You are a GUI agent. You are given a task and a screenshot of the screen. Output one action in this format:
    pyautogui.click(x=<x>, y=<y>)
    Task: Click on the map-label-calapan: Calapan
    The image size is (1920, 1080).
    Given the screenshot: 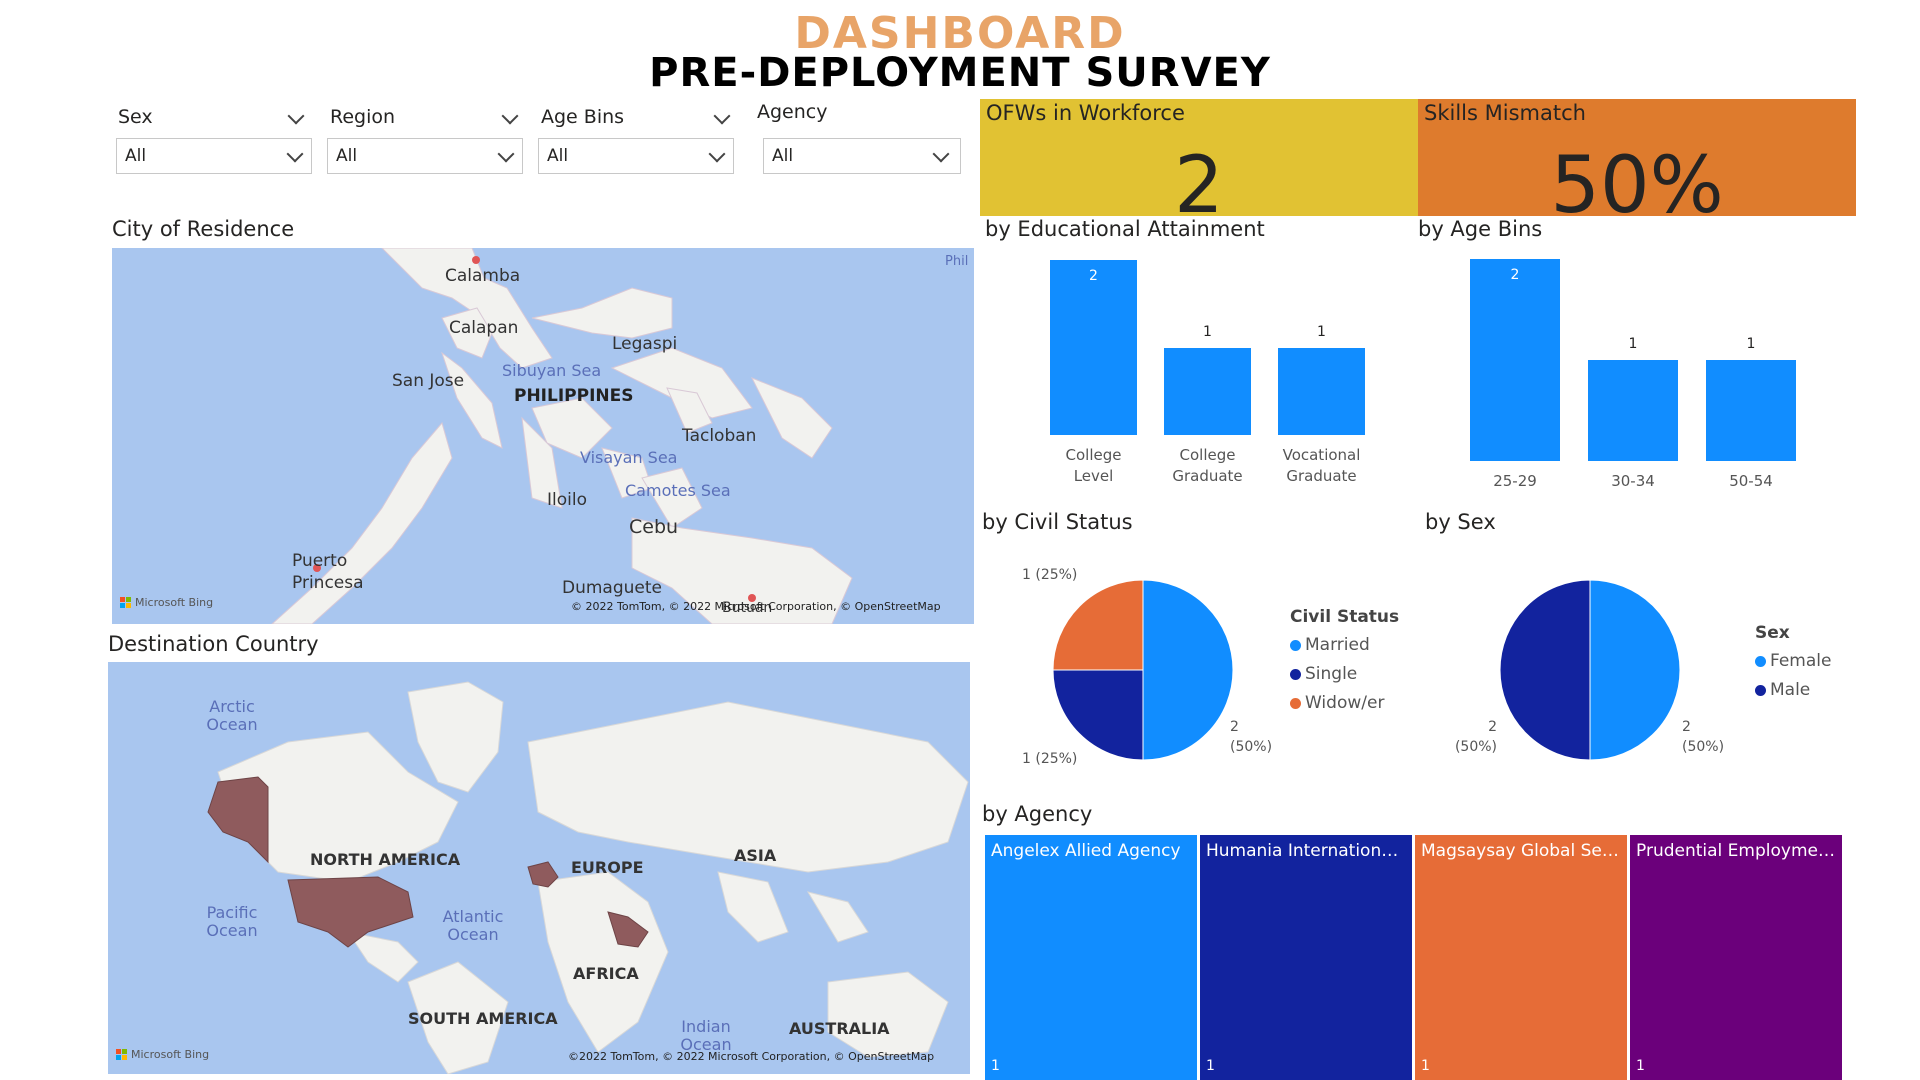 What is the action you would take?
    pyautogui.click(x=484, y=328)
    